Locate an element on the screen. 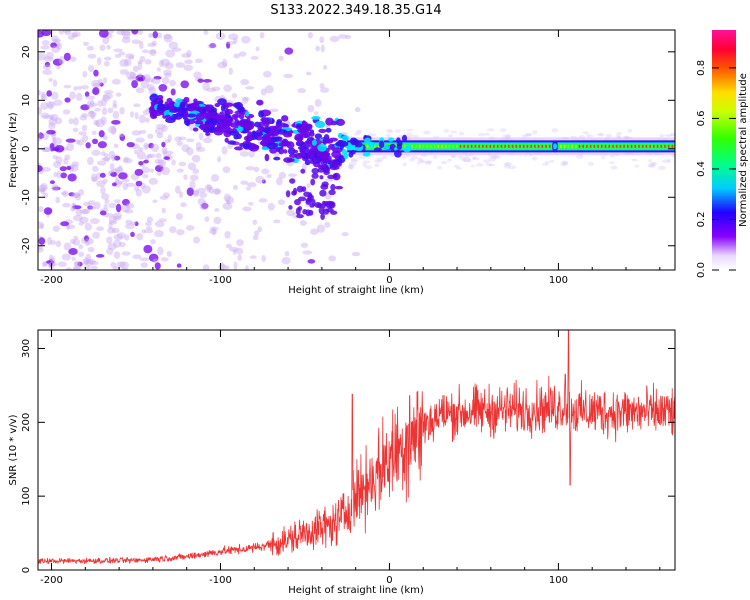 Image resolution: width=750 pixels, height=600 pixels. colorbar-gradient is located at coordinates (724, 150).